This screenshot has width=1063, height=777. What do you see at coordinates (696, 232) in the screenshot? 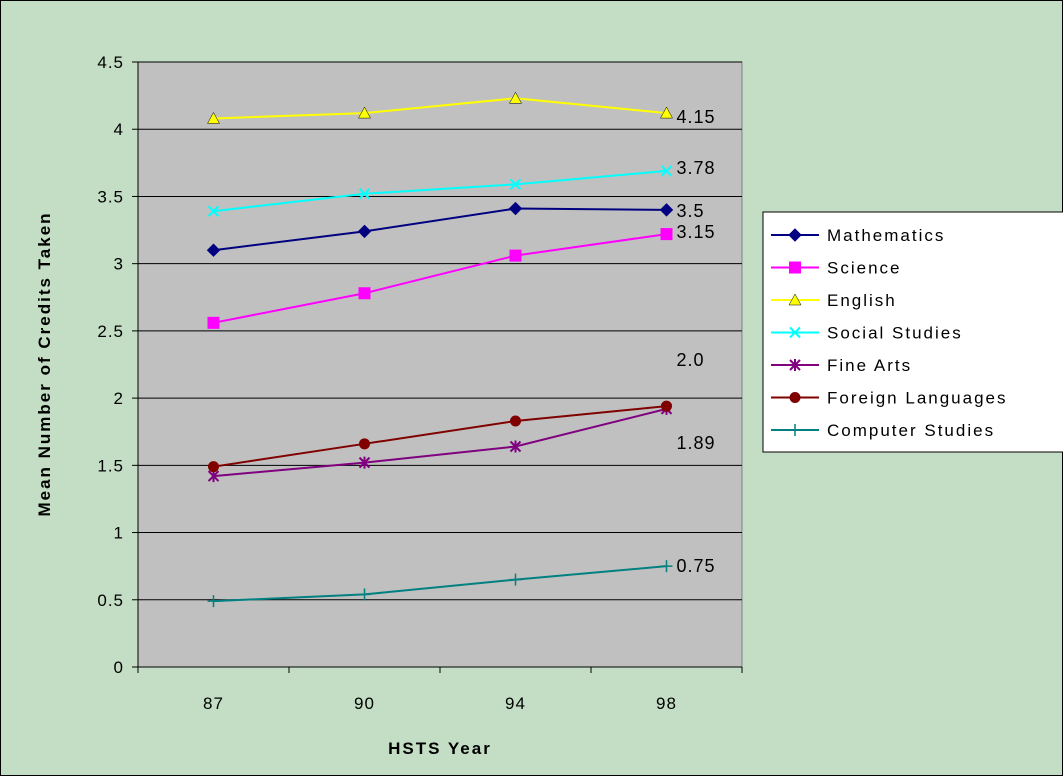
I see `data-label: 3.15` at bounding box center [696, 232].